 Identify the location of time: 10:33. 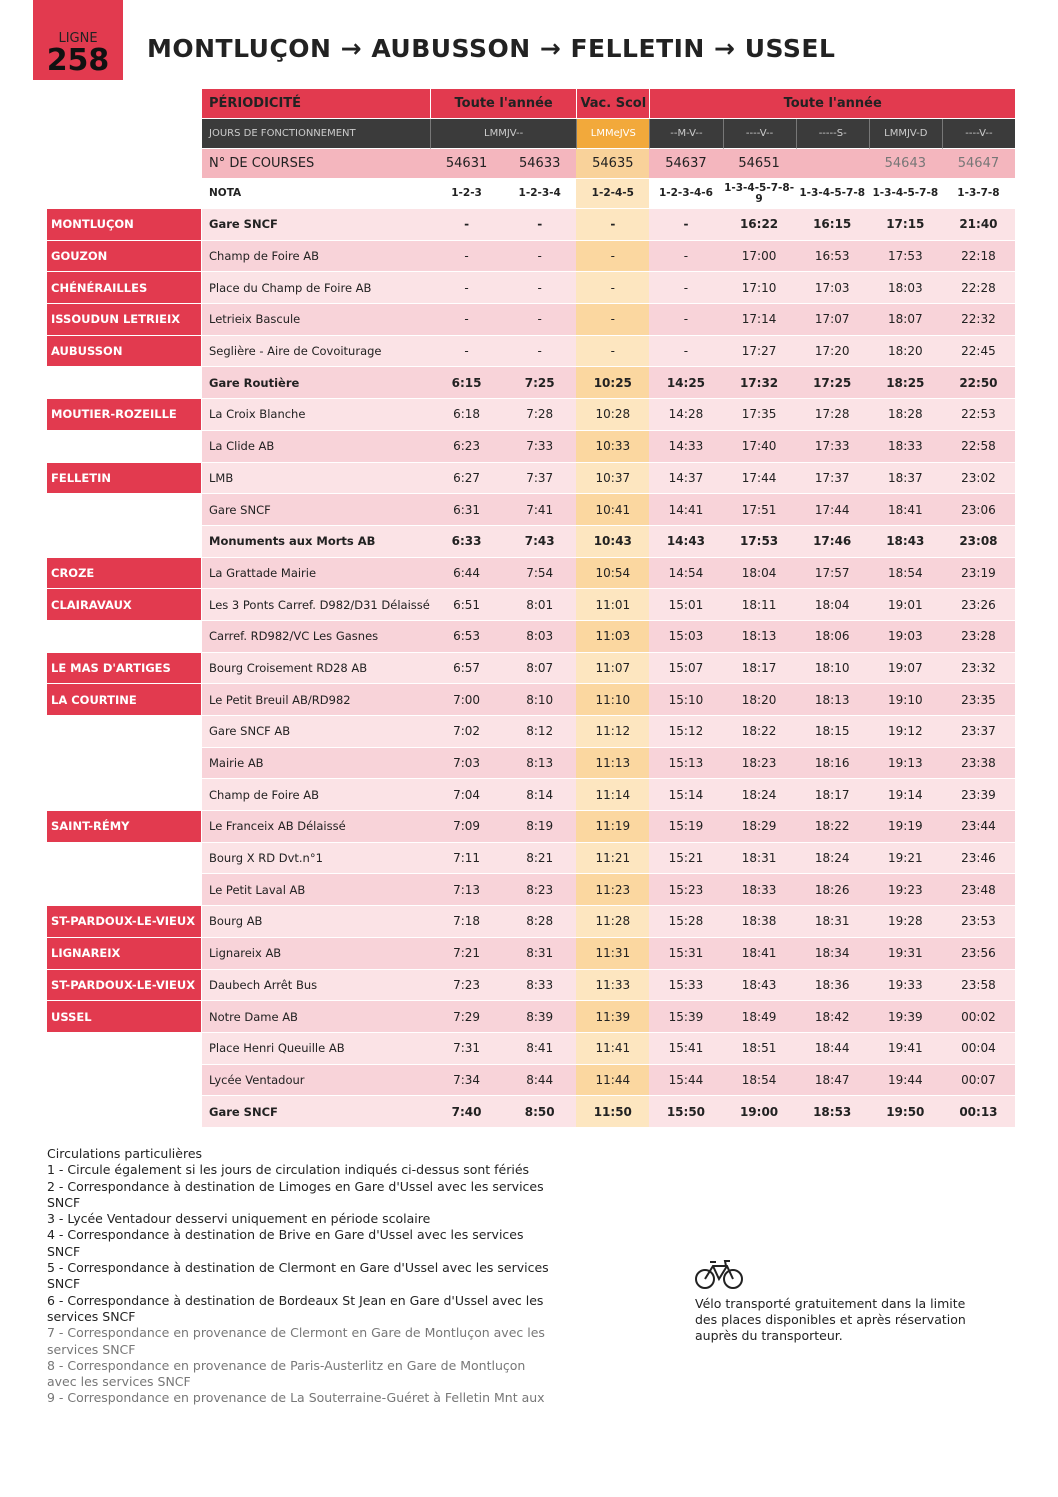
(613, 446).